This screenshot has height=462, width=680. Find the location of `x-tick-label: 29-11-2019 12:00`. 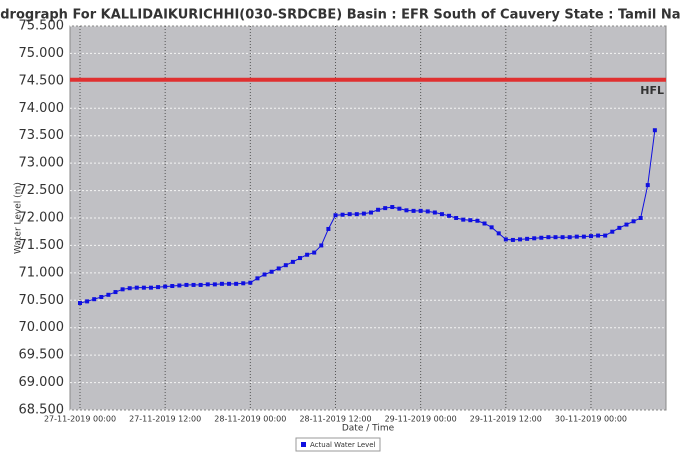

x-tick-label: 29-11-2019 12:00 is located at coordinates (506, 419).